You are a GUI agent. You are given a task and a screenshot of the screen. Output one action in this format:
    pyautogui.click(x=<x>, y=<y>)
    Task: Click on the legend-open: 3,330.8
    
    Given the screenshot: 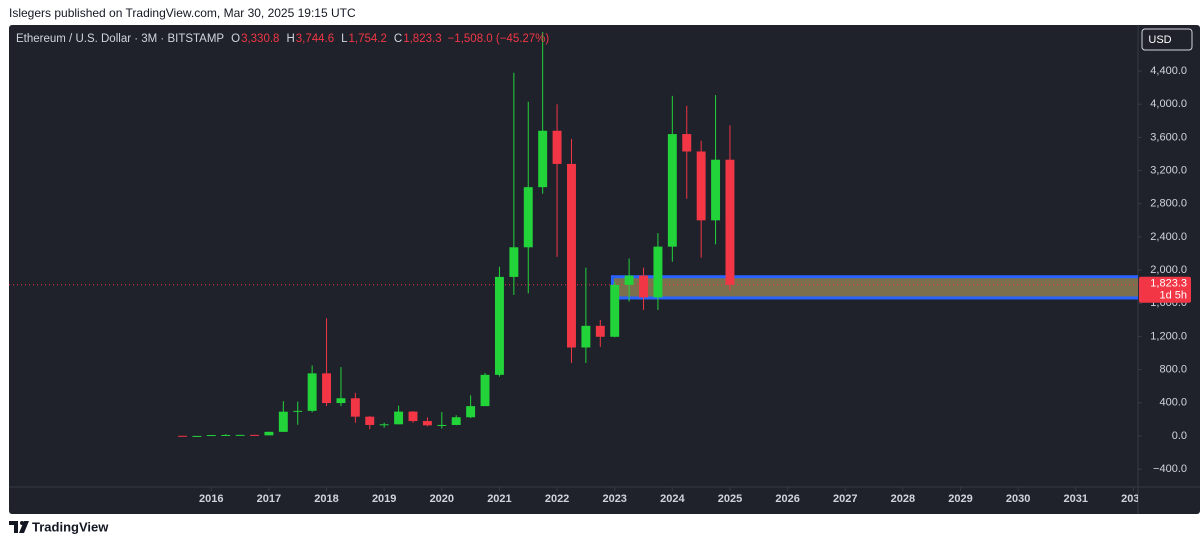 What is the action you would take?
    pyautogui.click(x=260, y=39)
    